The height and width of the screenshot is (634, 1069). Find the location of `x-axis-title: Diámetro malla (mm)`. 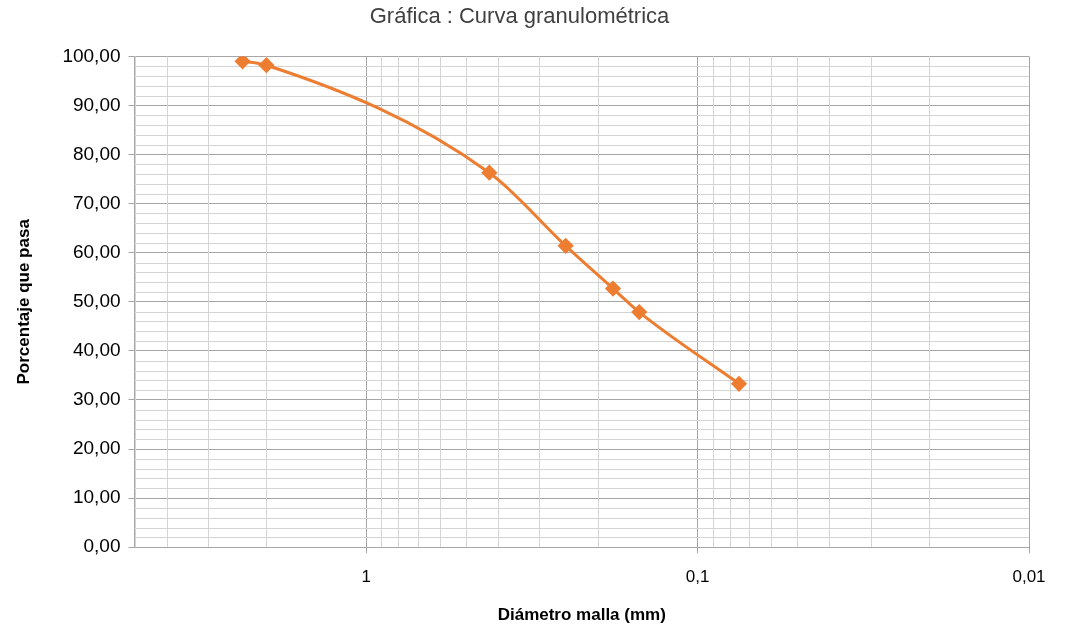

x-axis-title: Diámetro malla (mm) is located at coordinates (581, 615).